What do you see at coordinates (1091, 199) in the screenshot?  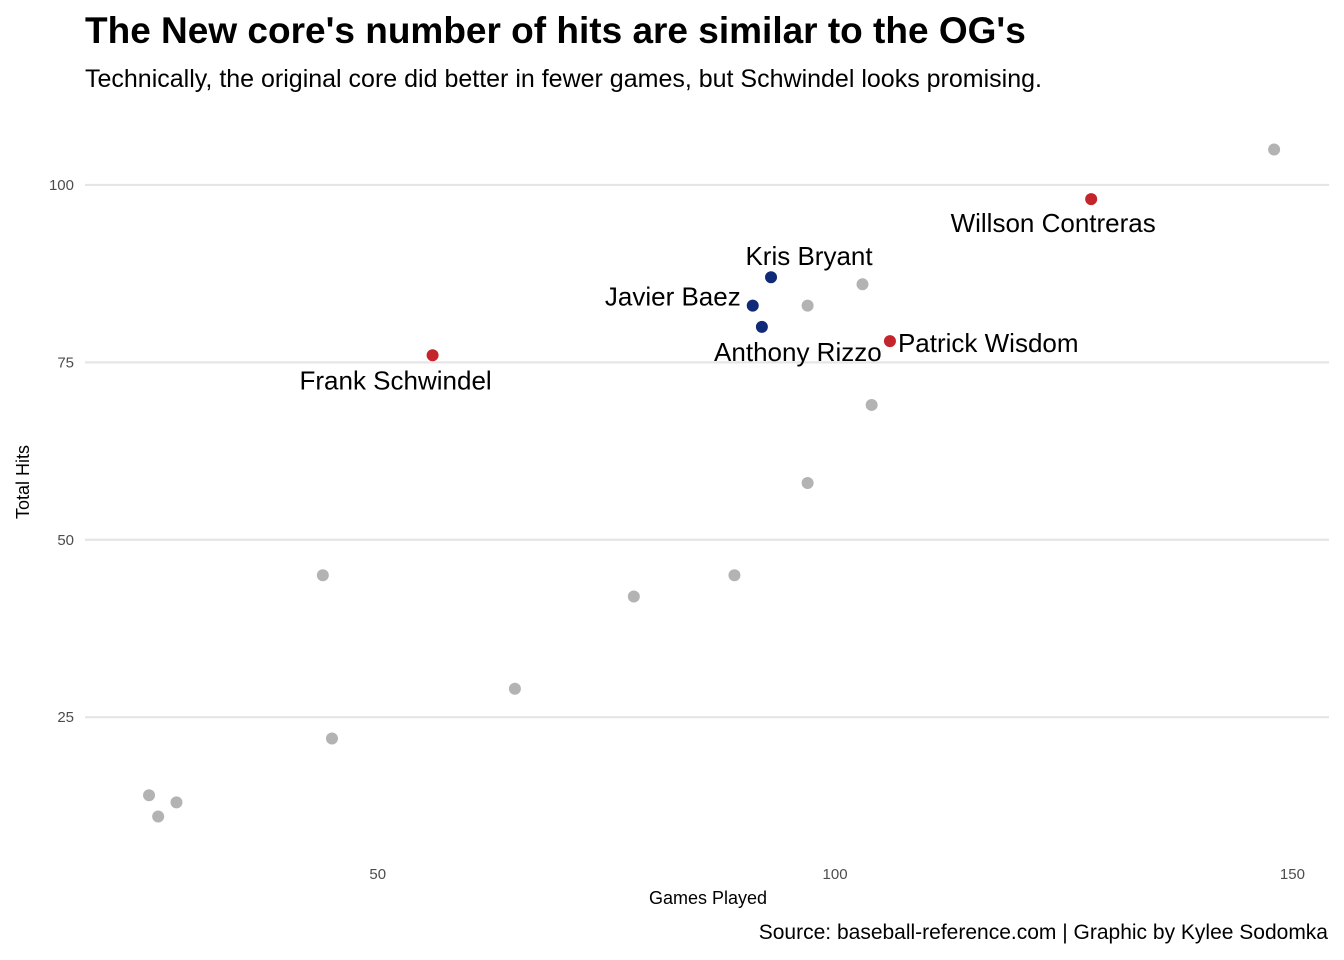 I see `point-willson-contreras` at bounding box center [1091, 199].